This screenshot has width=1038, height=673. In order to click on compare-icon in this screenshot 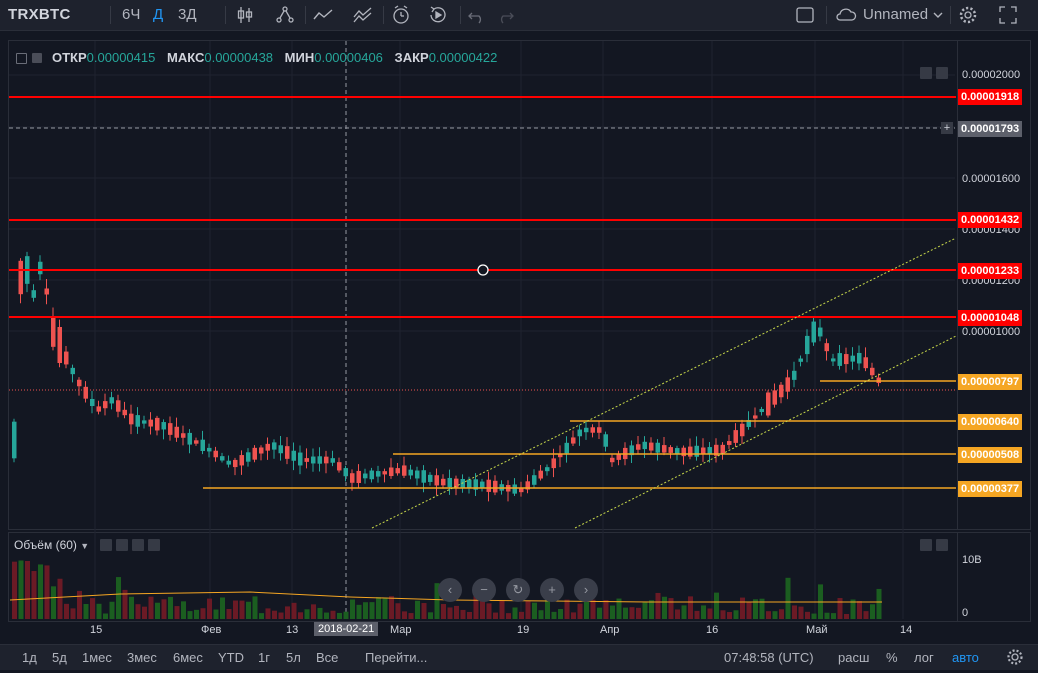, I will do `click(285, 15)`.